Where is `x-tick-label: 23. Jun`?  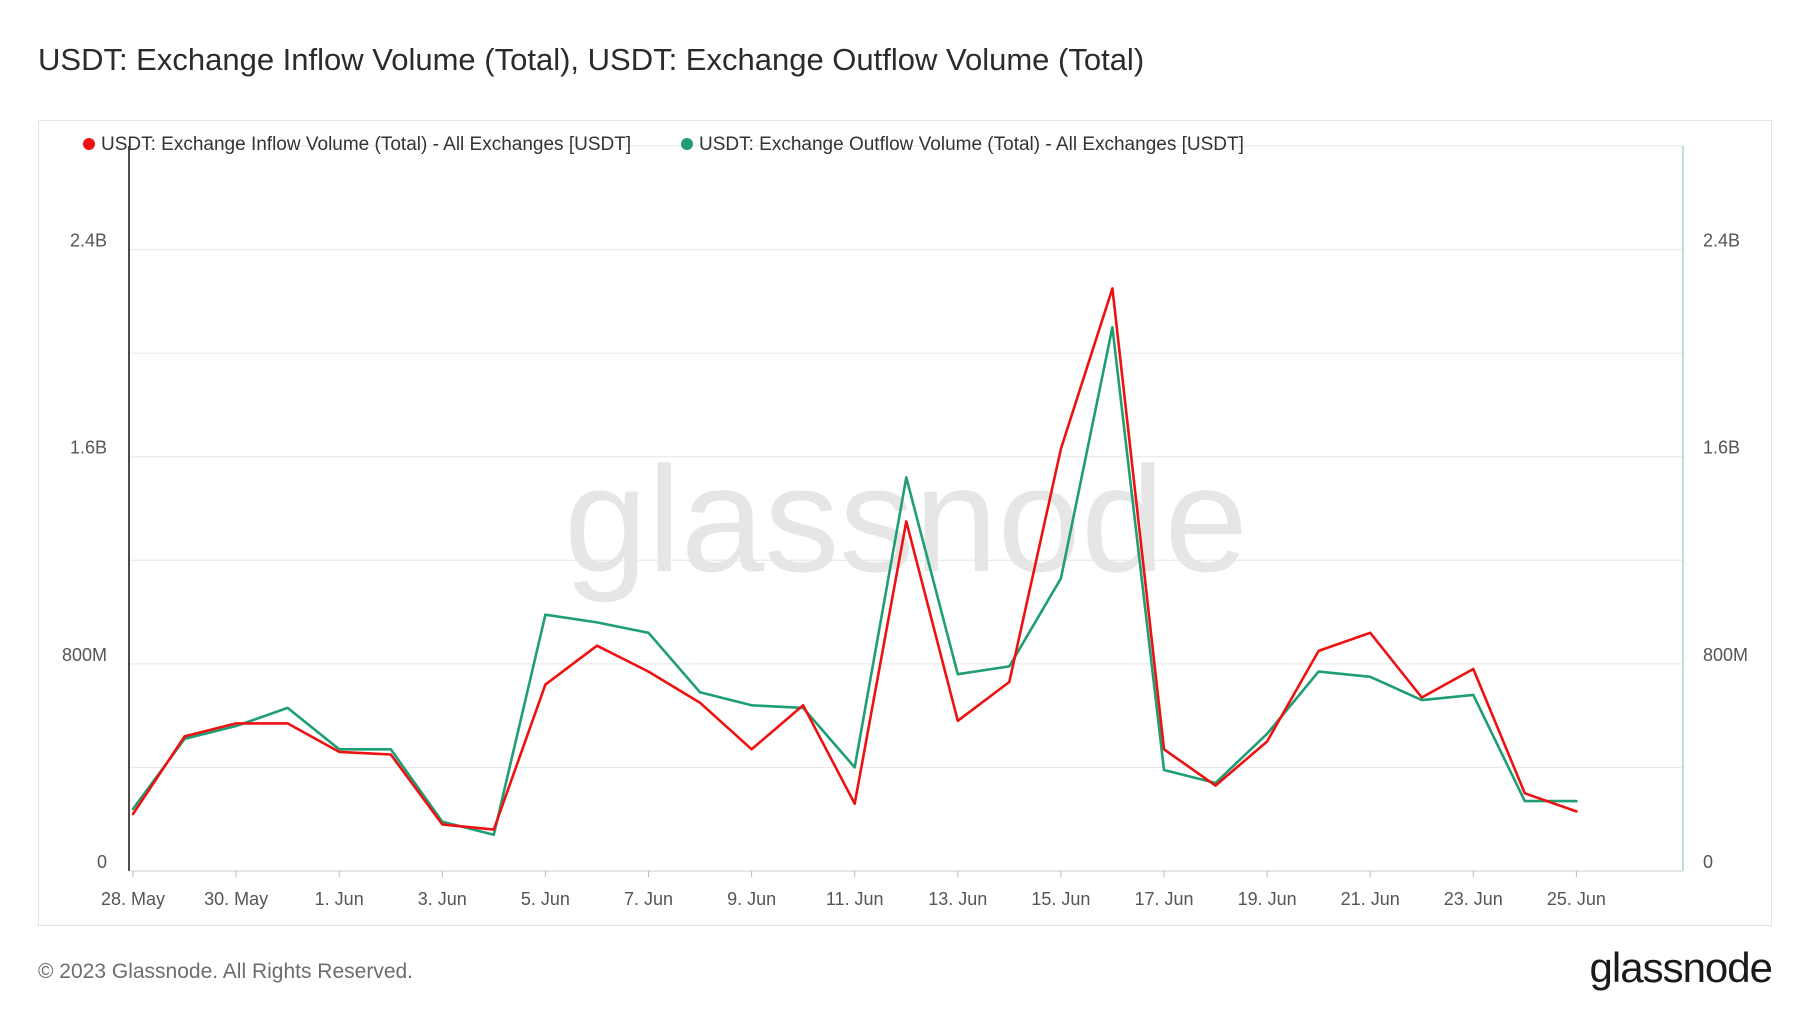
x-tick-label: 23. Jun is located at coordinates (1473, 899).